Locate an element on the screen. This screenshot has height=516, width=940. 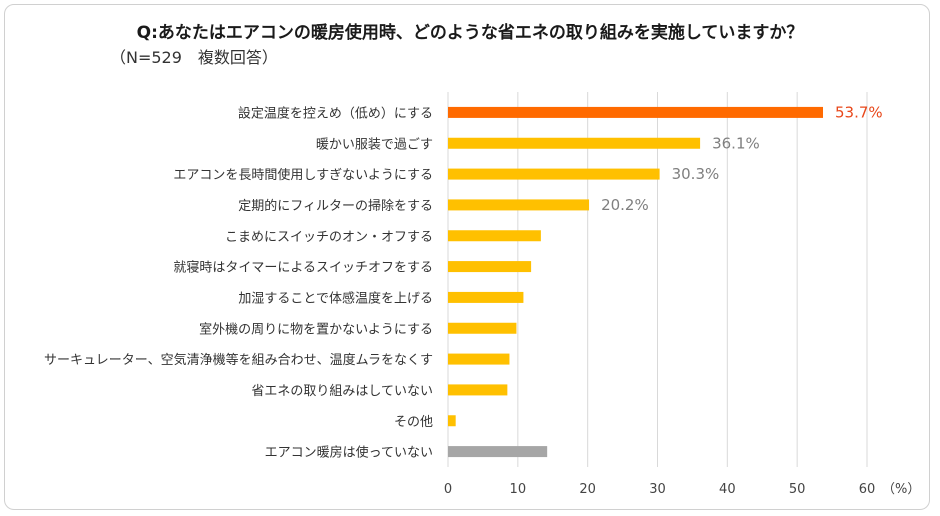
x-tick-label: 40 is located at coordinates (727, 489).